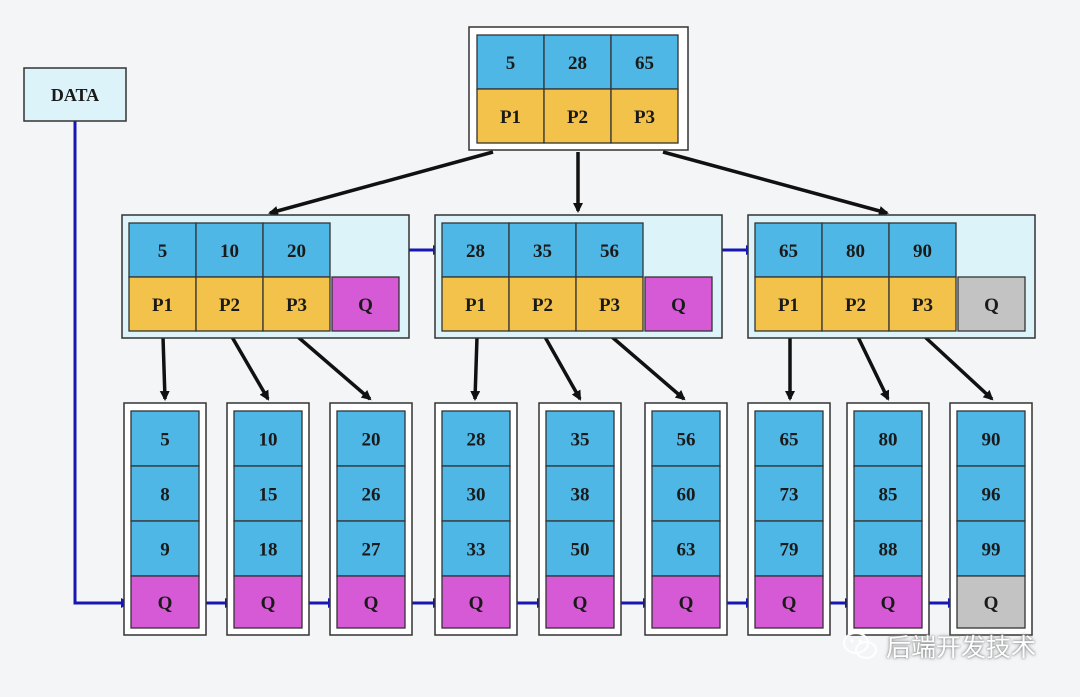 The height and width of the screenshot is (697, 1080). I want to click on leaf-node: 10 15 18 Q, so click(268, 519).